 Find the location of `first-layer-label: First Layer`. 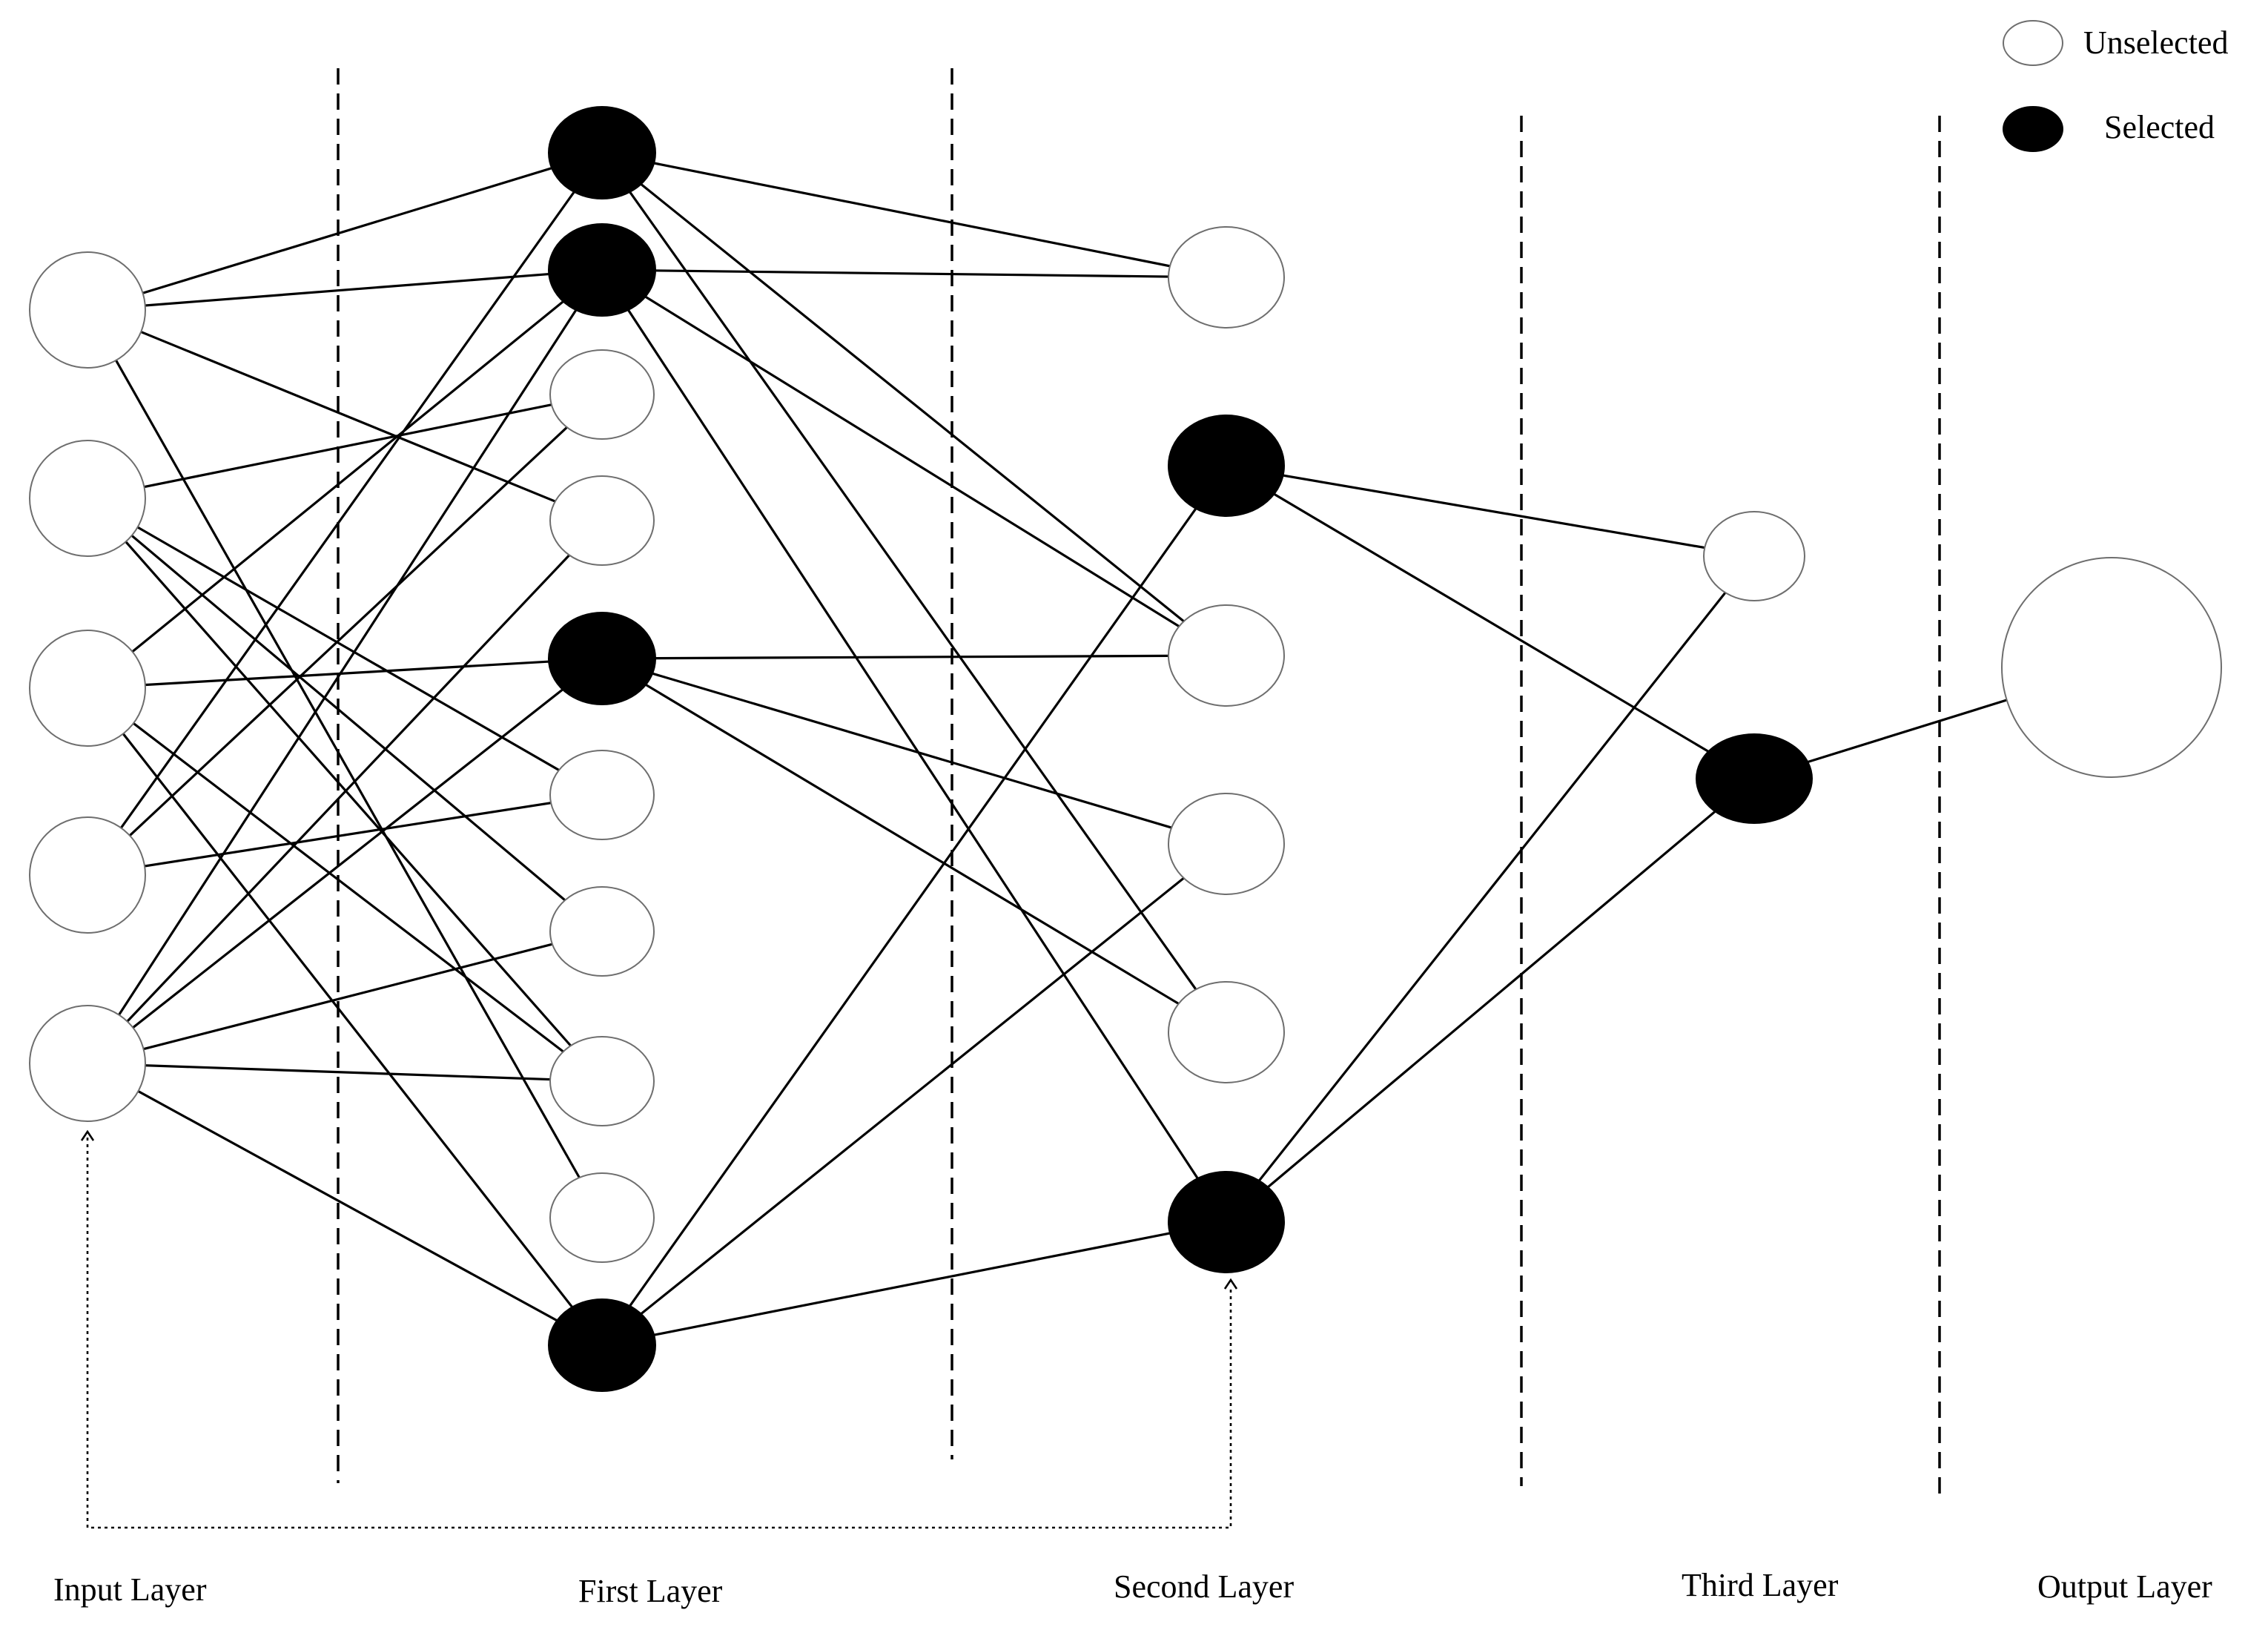

first-layer-label: First Layer is located at coordinates (650, 1591).